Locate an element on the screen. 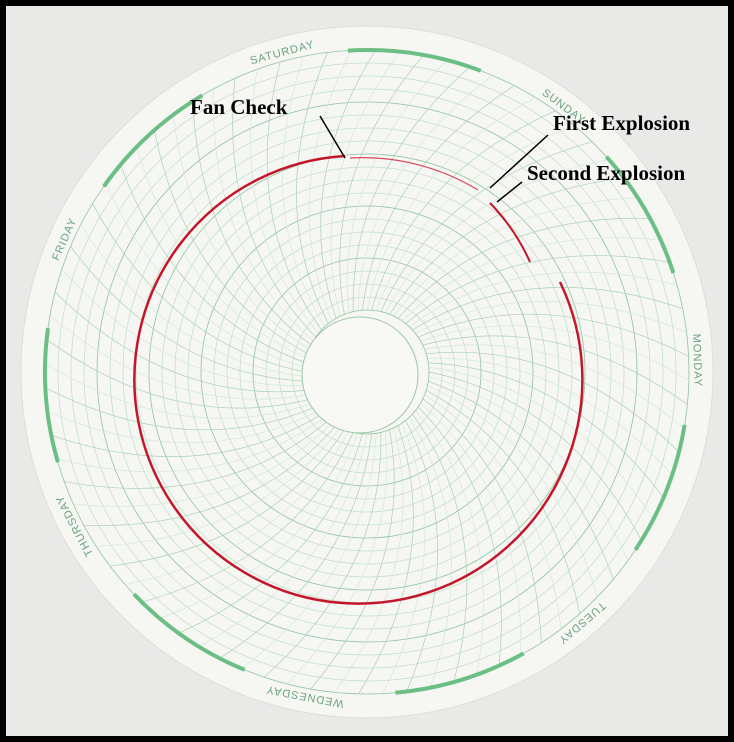  day-label: MONDAY is located at coordinates (697, 361).